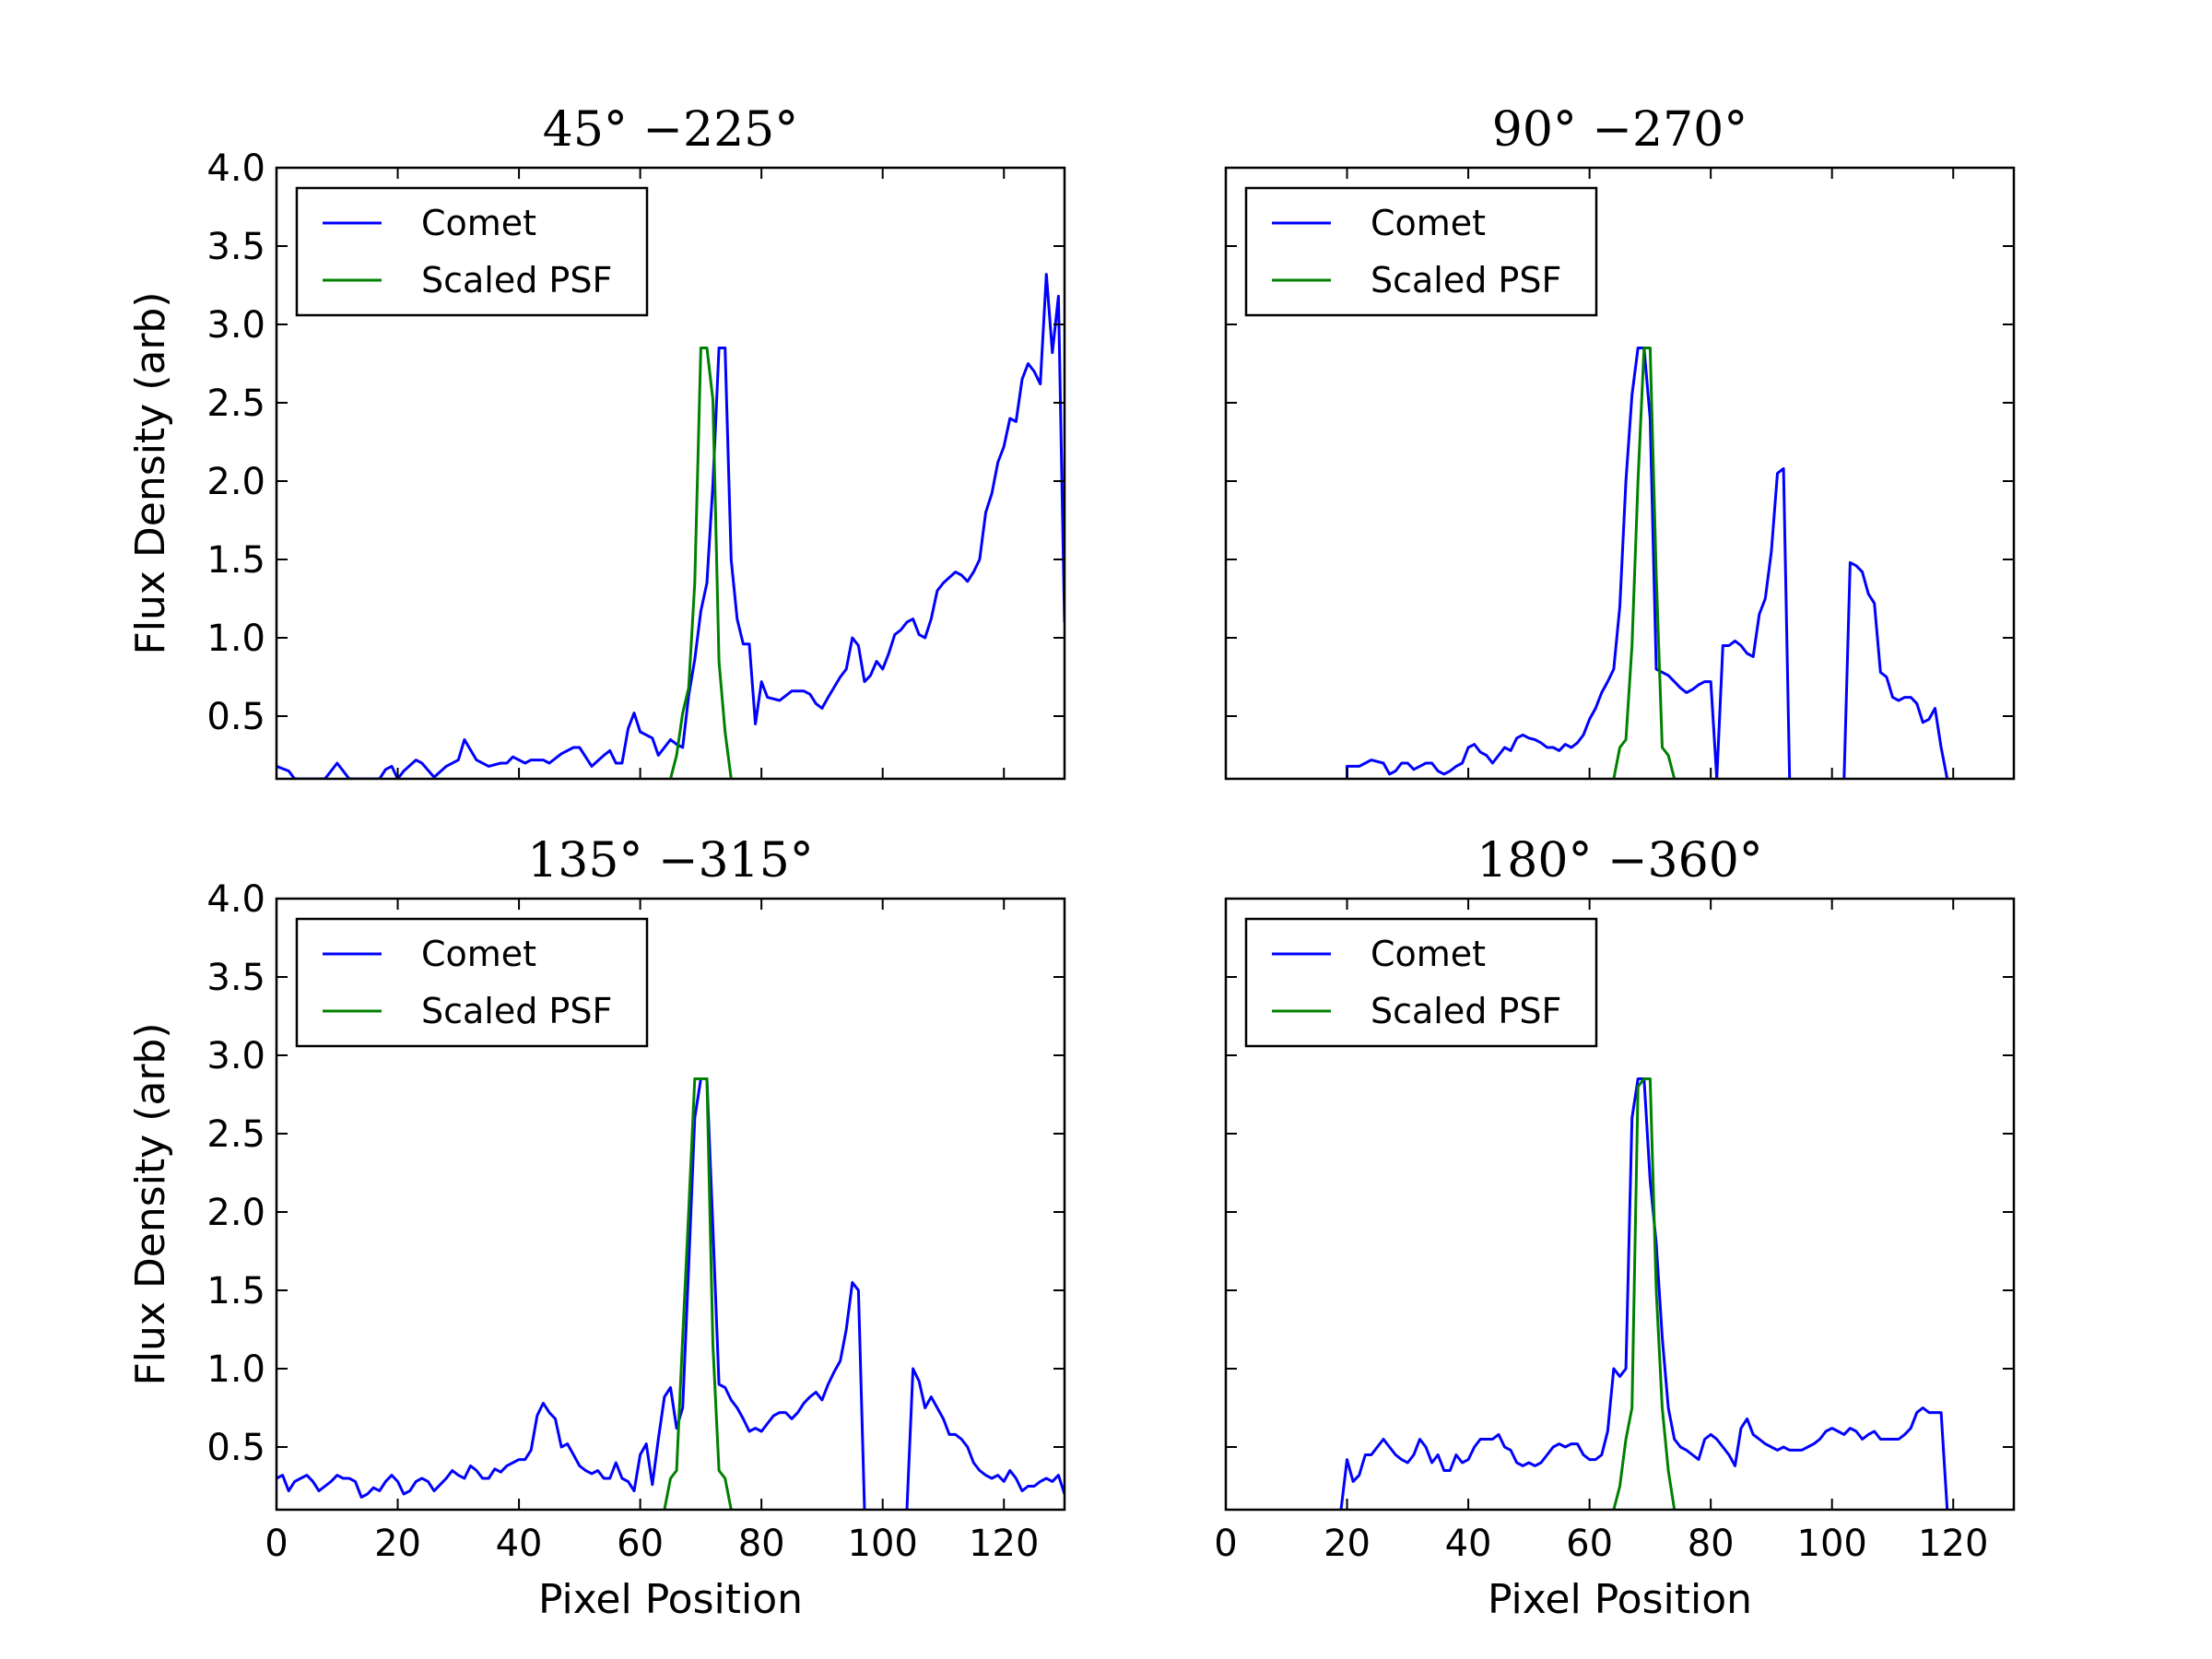 This screenshot has width=2212, height=1659. I want to click on comet-line-2-seg1, so click(1532, 563).